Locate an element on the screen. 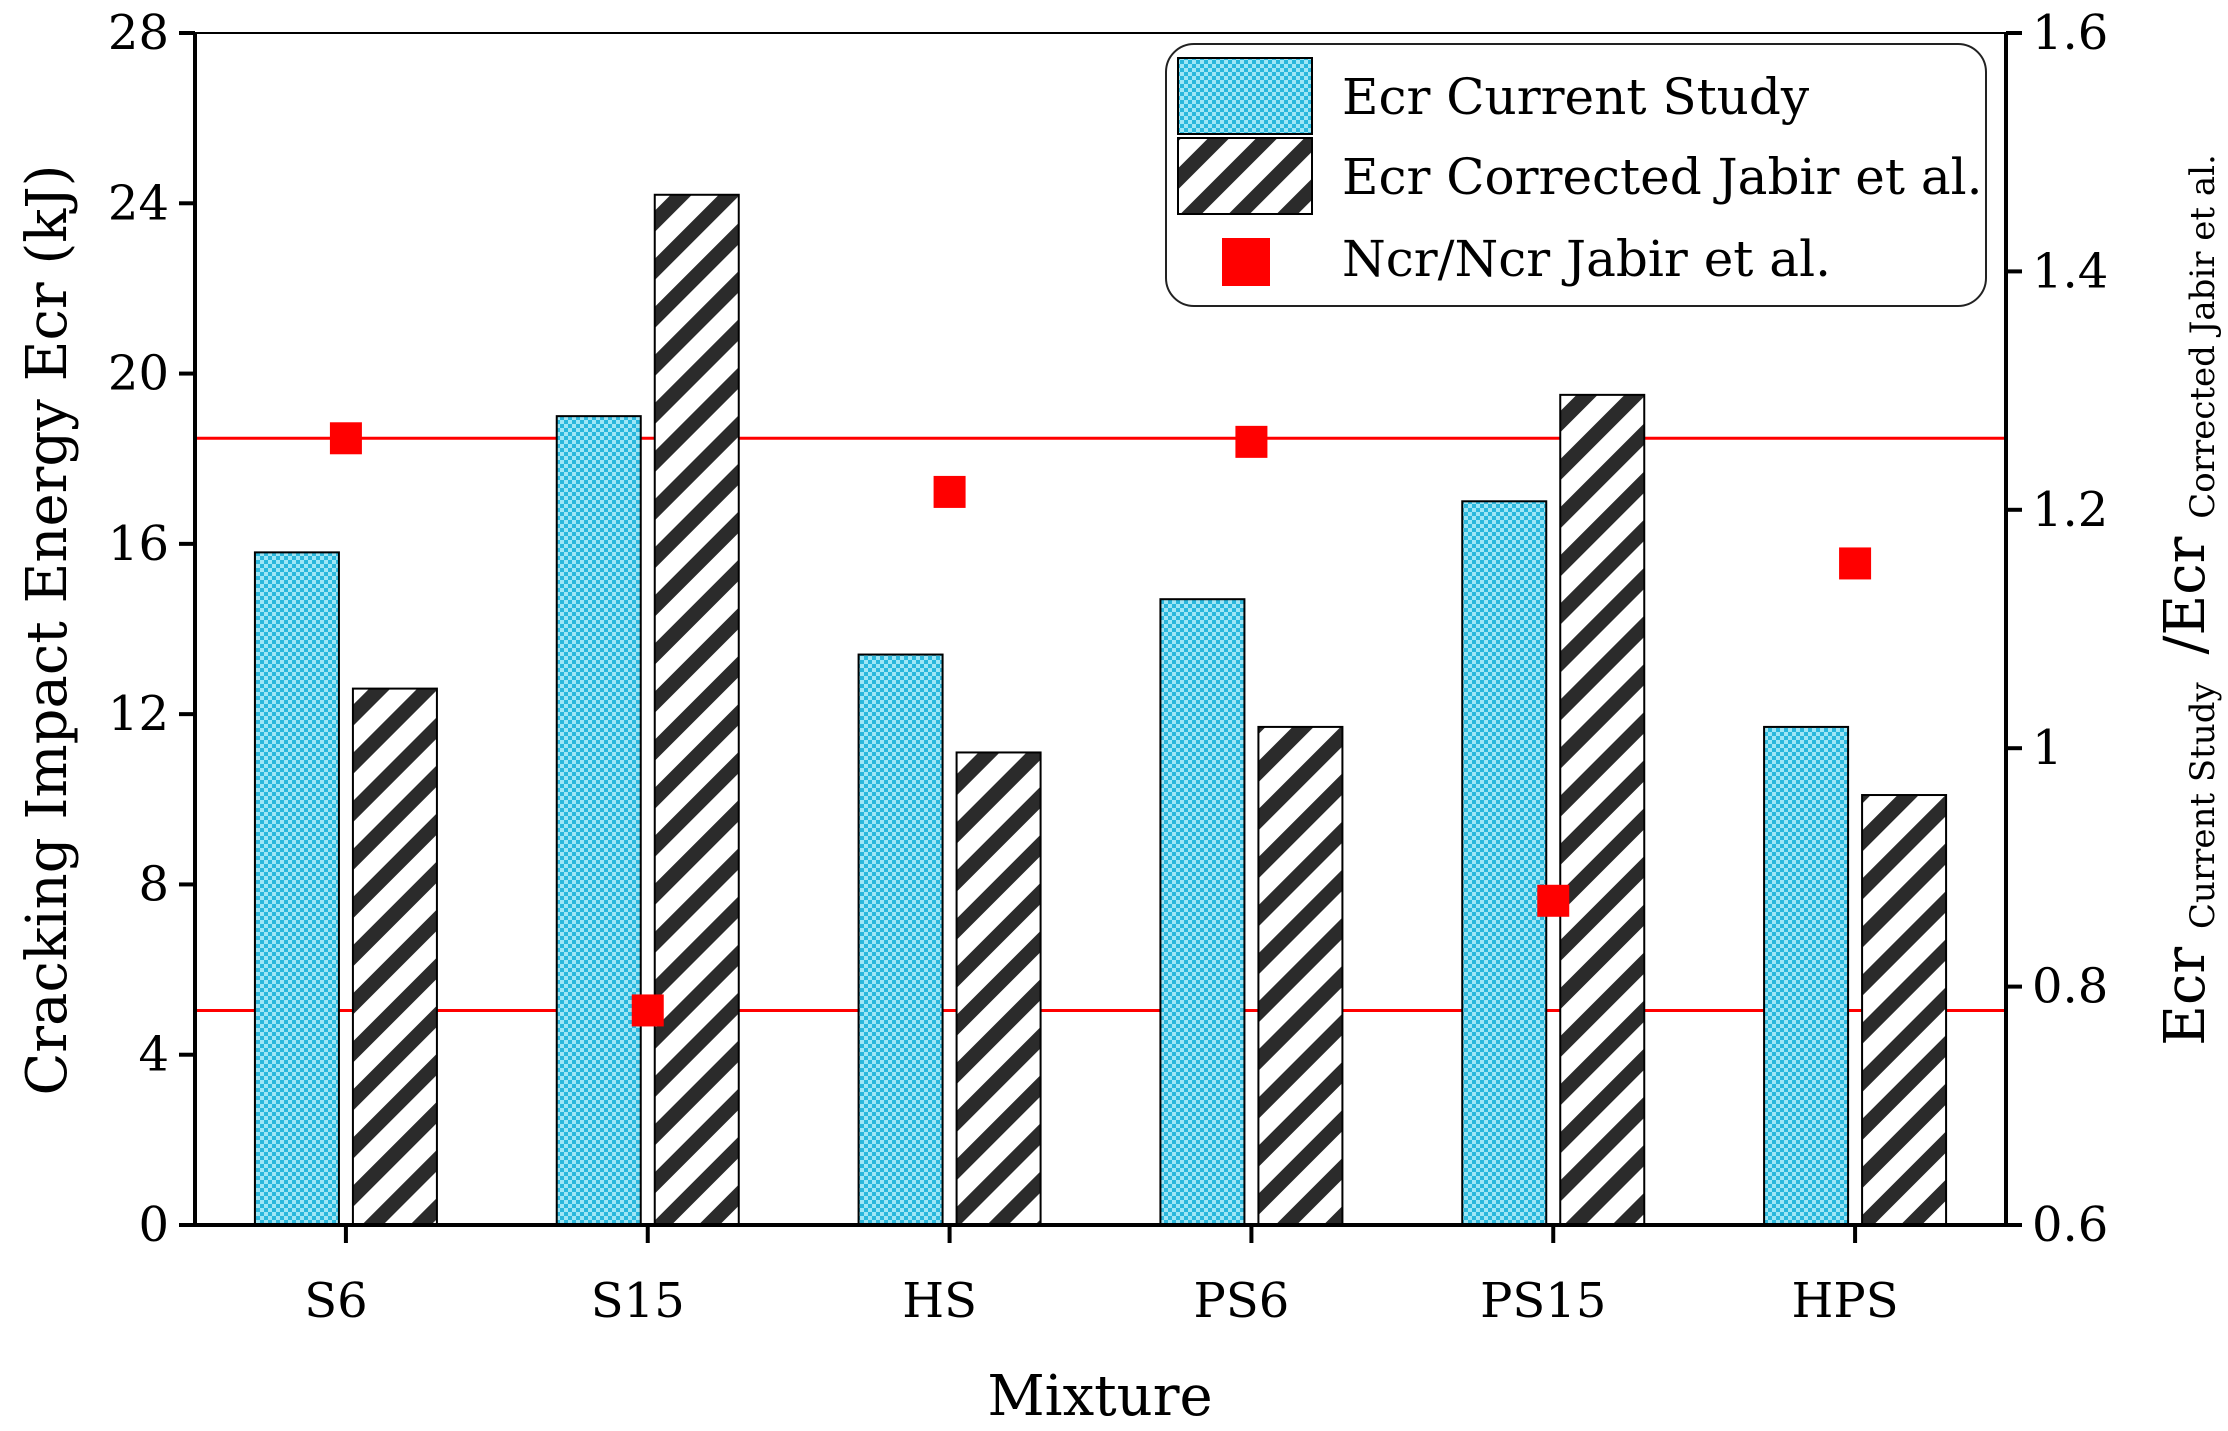  y-tick-label: 8 is located at coordinates (153, 884).